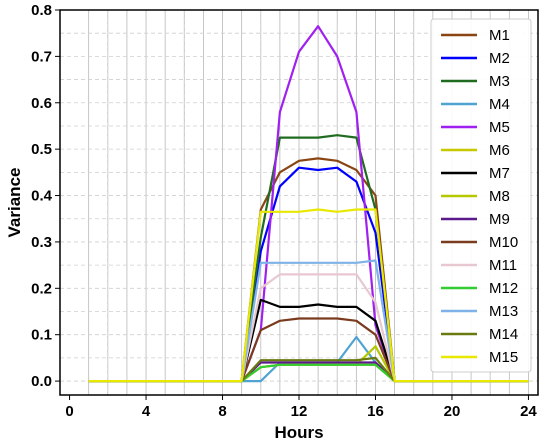 This screenshot has width=550, height=444. I want to click on x-tick-label: 4, so click(146, 411).